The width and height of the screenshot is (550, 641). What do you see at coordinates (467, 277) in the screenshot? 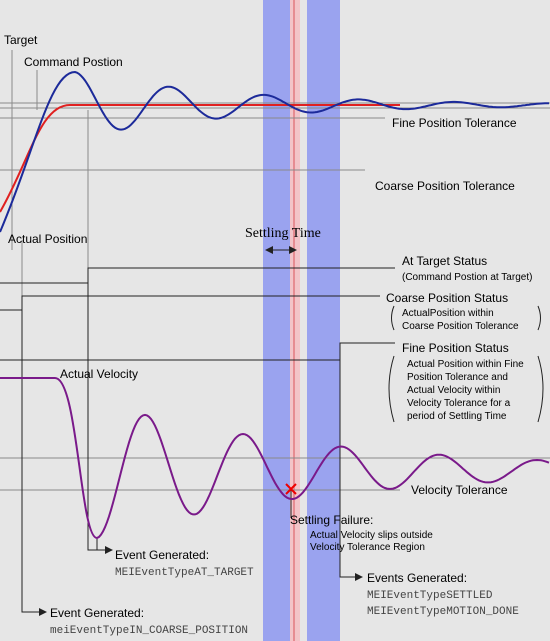
I see `label: (Command Postion at Target)` at bounding box center [467, 277].